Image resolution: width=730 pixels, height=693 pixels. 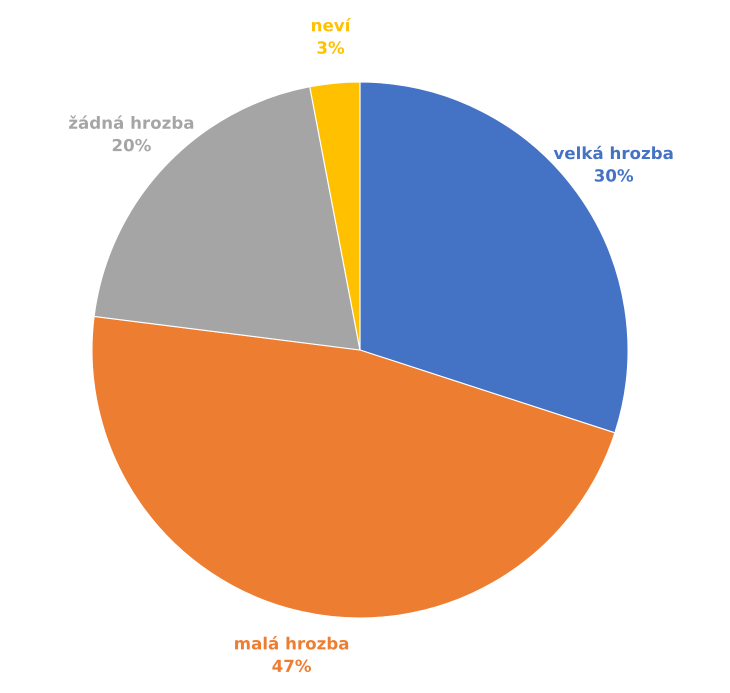 What do you see at coordinates (291, 643) in the screenshot?
I see `slice-label: malá hrozba` at bounding box center [291, 643].